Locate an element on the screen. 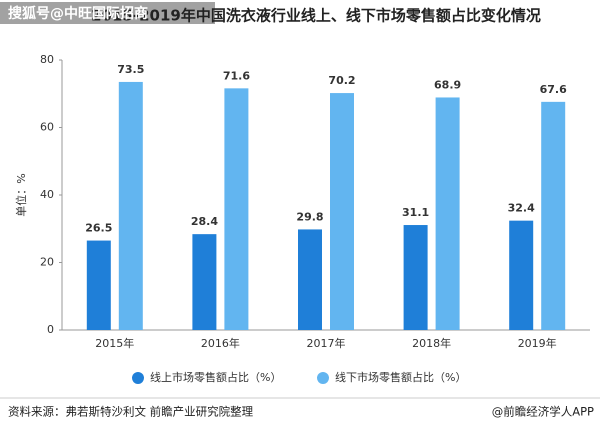  credit: @前瞻经济学人APP is located at coordinates (543, 412).